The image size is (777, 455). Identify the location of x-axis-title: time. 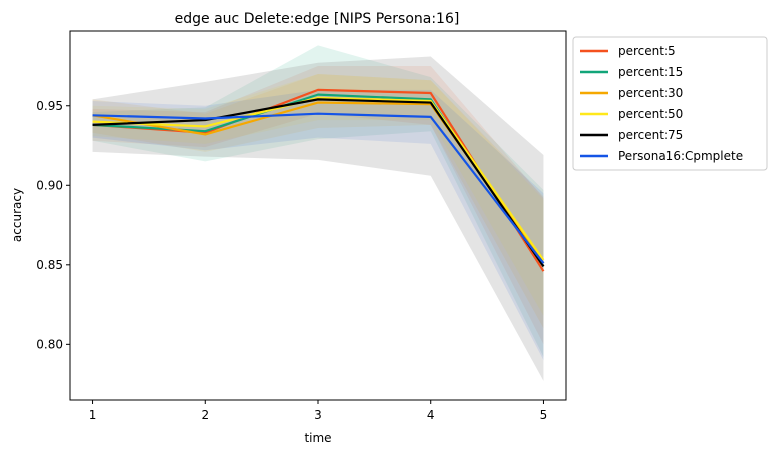
(317, 438).